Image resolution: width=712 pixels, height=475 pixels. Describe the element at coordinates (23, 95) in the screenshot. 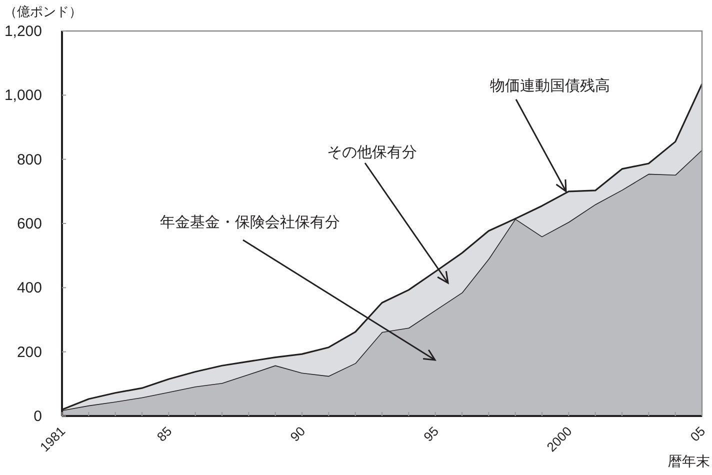

I see `y-tick-label: 1,000` at that location.